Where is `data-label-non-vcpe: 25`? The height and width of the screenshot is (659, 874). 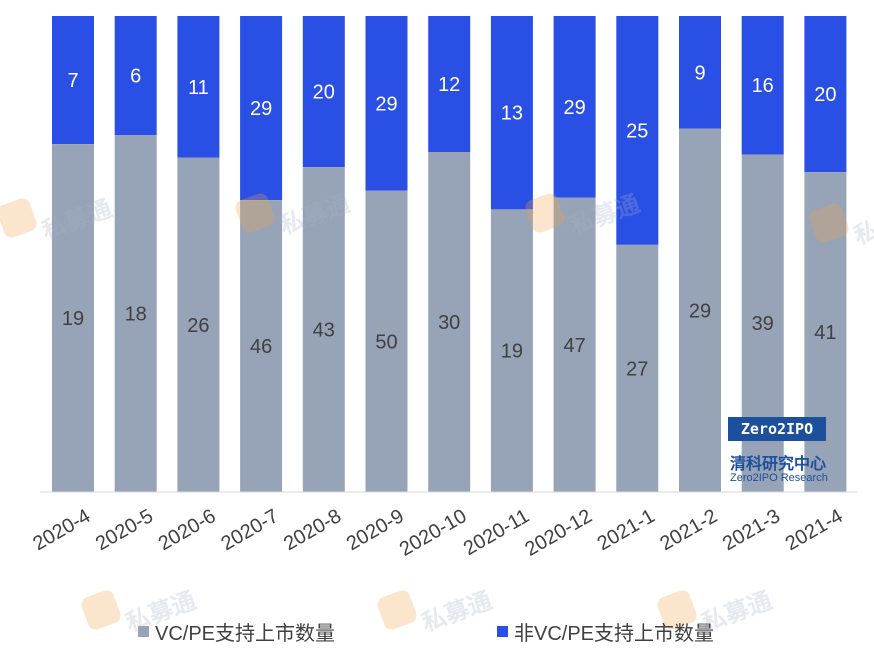
data-label-non-vcpe: 25 is located at coordinates (637, 131).